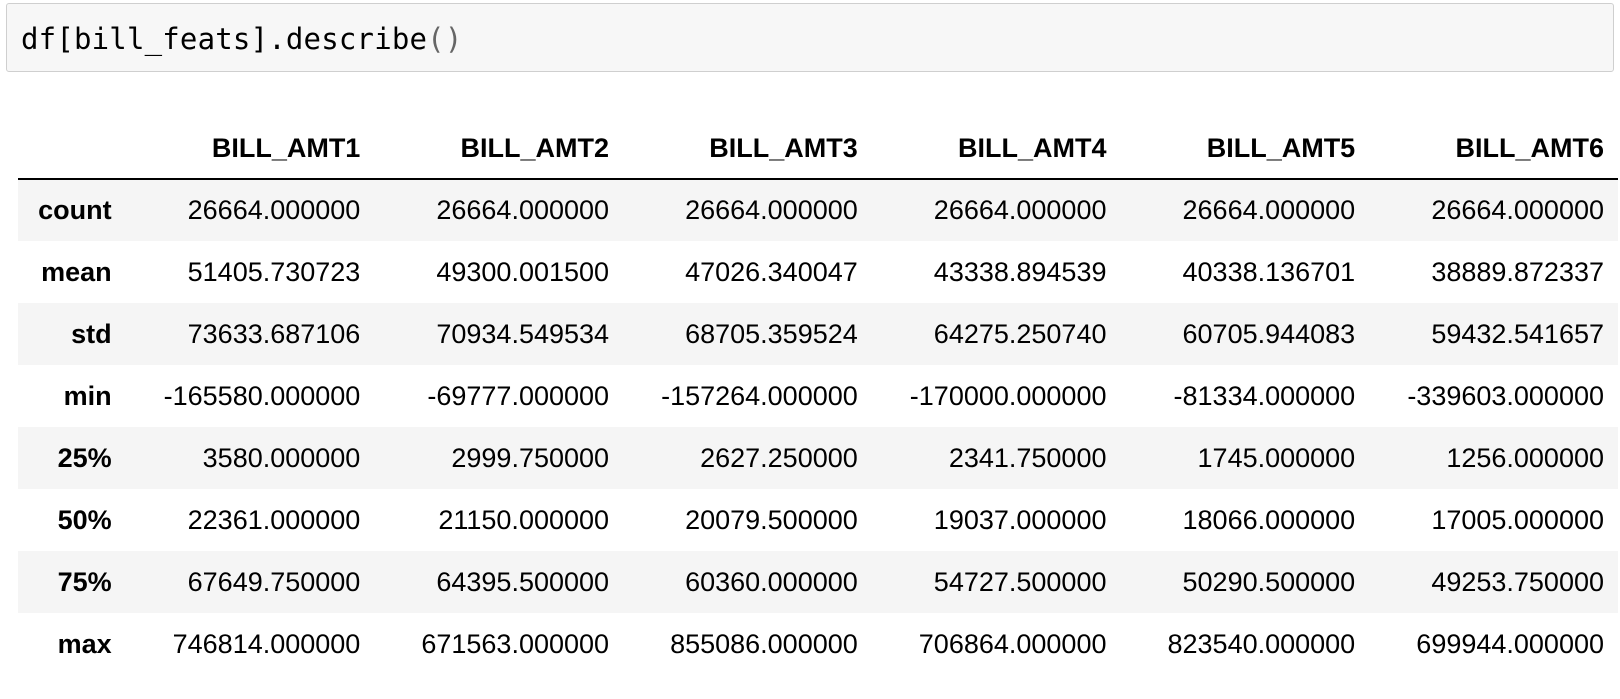 The width and height of the screenshot is (1620, 699). What do you see at coordinates (1510, 643) in the screenshot?
I see `table-cell: 699944.000000` at bounding box center [1510, 643].